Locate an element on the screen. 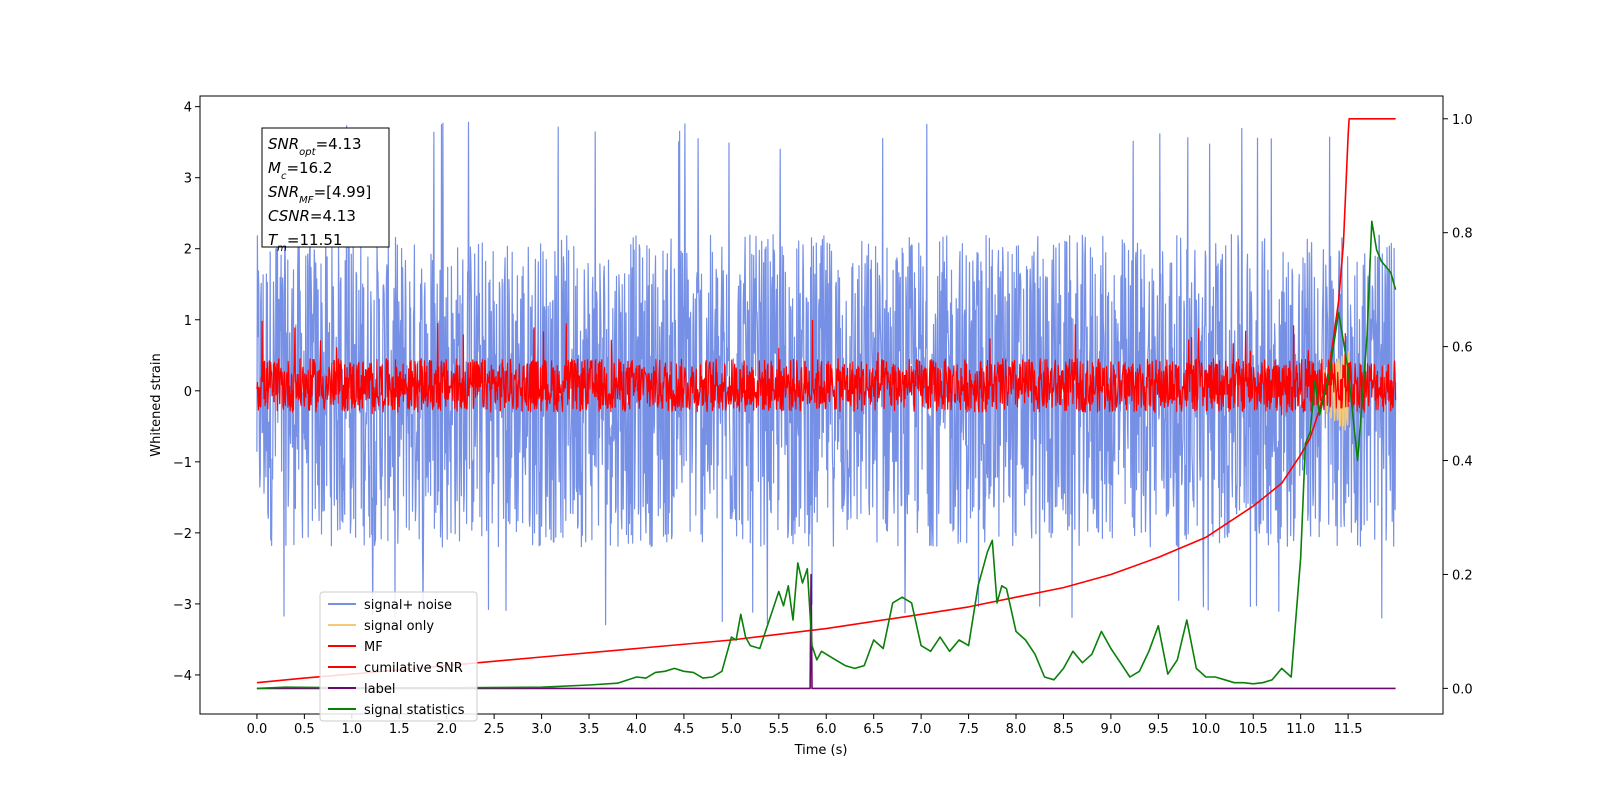 The height and width of the screenshot is (800, 1600). y-tick-label: 3 is located at coordinates (188, 179).